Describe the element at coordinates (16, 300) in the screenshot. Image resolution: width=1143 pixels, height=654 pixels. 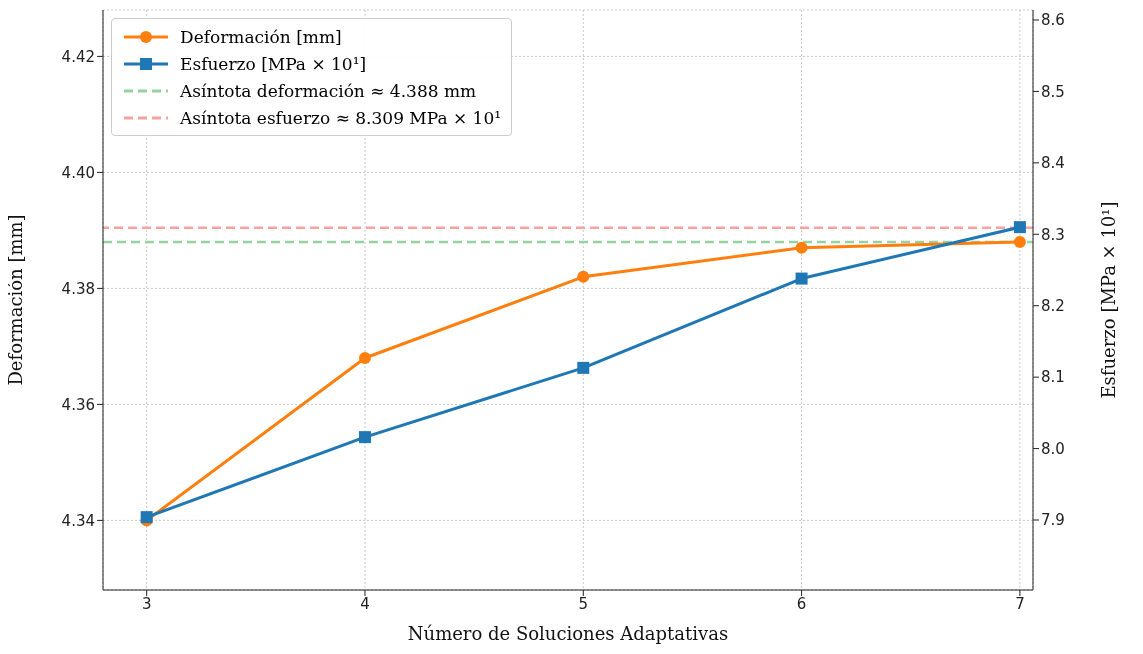
I see `y-axis-title: Deformación [mm]` at that location.